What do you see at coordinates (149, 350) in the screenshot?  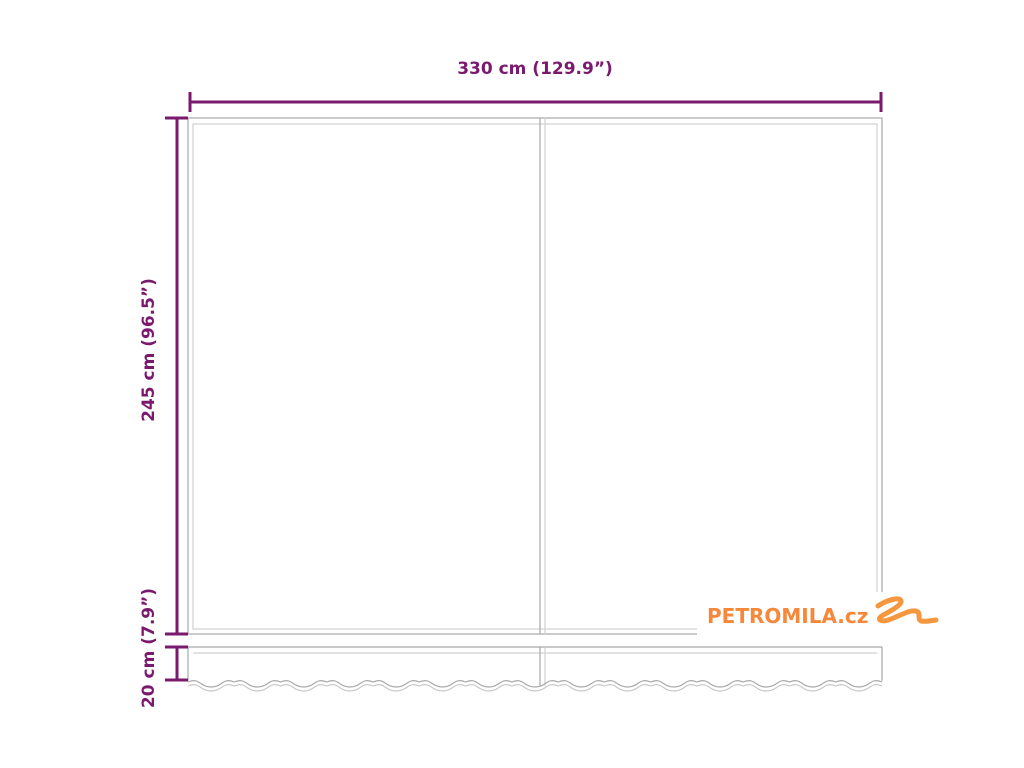 I see `height-label: 245 cm (96.5”)` at bounding box center [149, 350].